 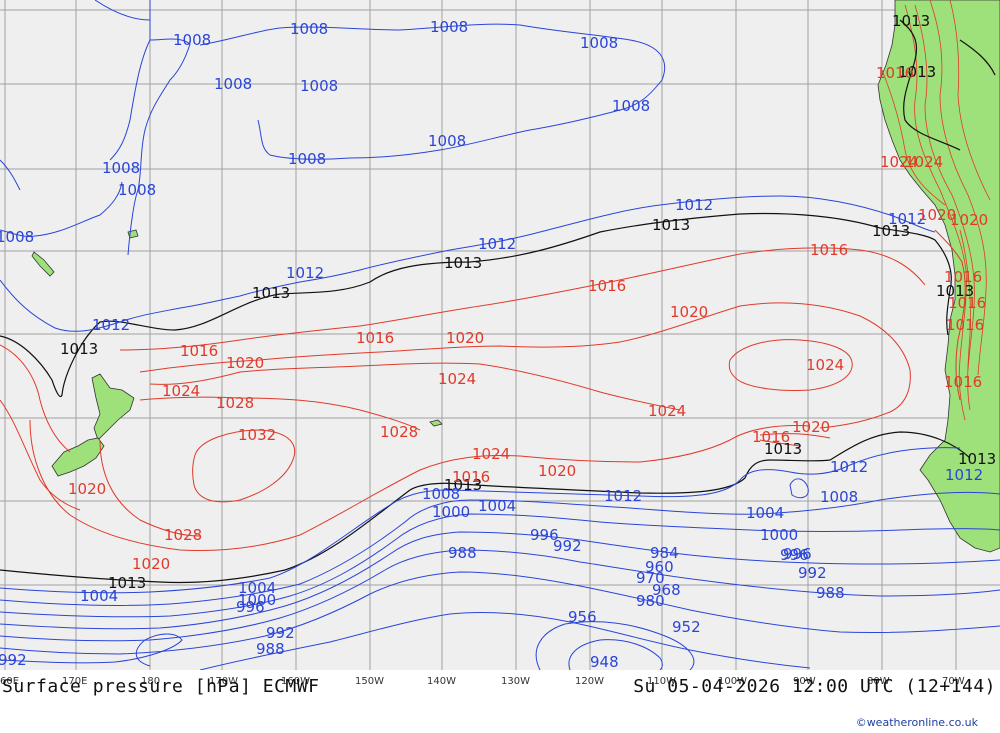 What do you see at coordinates (61, 198) in the screenshot?
I see `isobar-1008-west` at bounding box center [61, 198].